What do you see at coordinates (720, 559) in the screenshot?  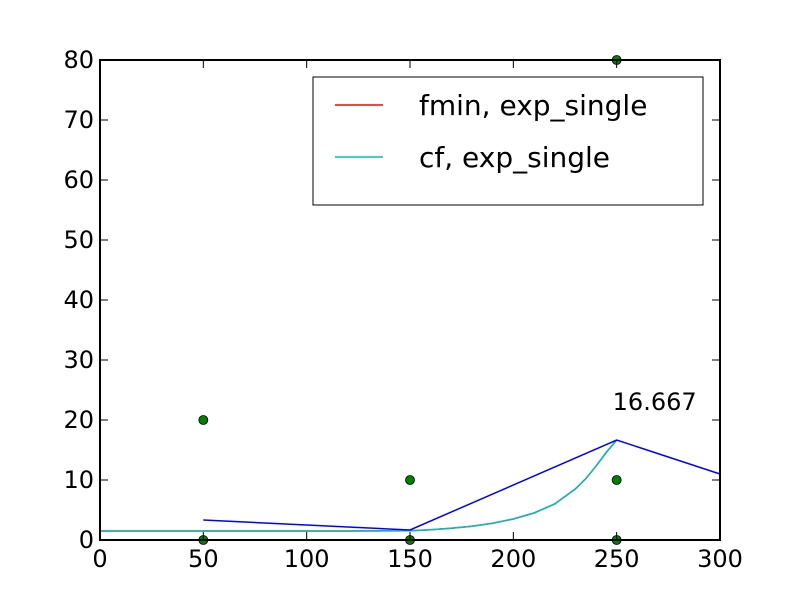 I see `x-tick-label: 300` at bounding box center [720, 559].